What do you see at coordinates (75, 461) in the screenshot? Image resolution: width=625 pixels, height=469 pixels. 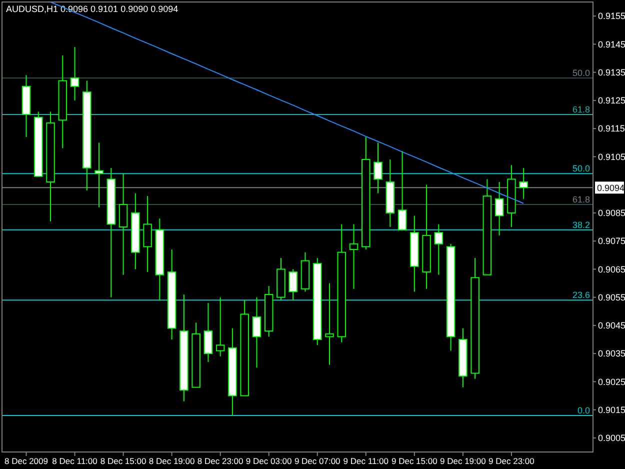 I see `x-tick-label: 8 Dec 11:00` at bounding box center [75, 461].